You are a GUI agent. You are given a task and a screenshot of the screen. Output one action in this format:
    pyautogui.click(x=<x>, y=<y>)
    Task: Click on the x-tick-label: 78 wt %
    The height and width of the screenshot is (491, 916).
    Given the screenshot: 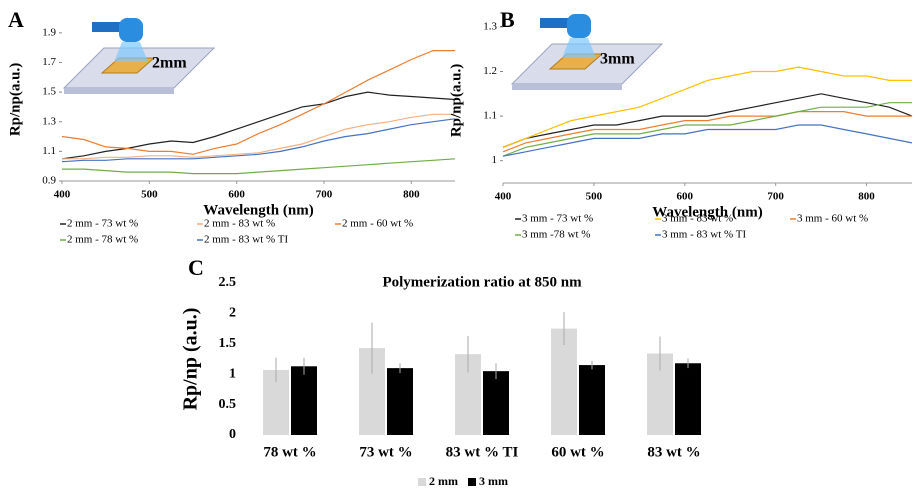 What is the action you would take?
    pyautogui.click(x=289, y=452)
    